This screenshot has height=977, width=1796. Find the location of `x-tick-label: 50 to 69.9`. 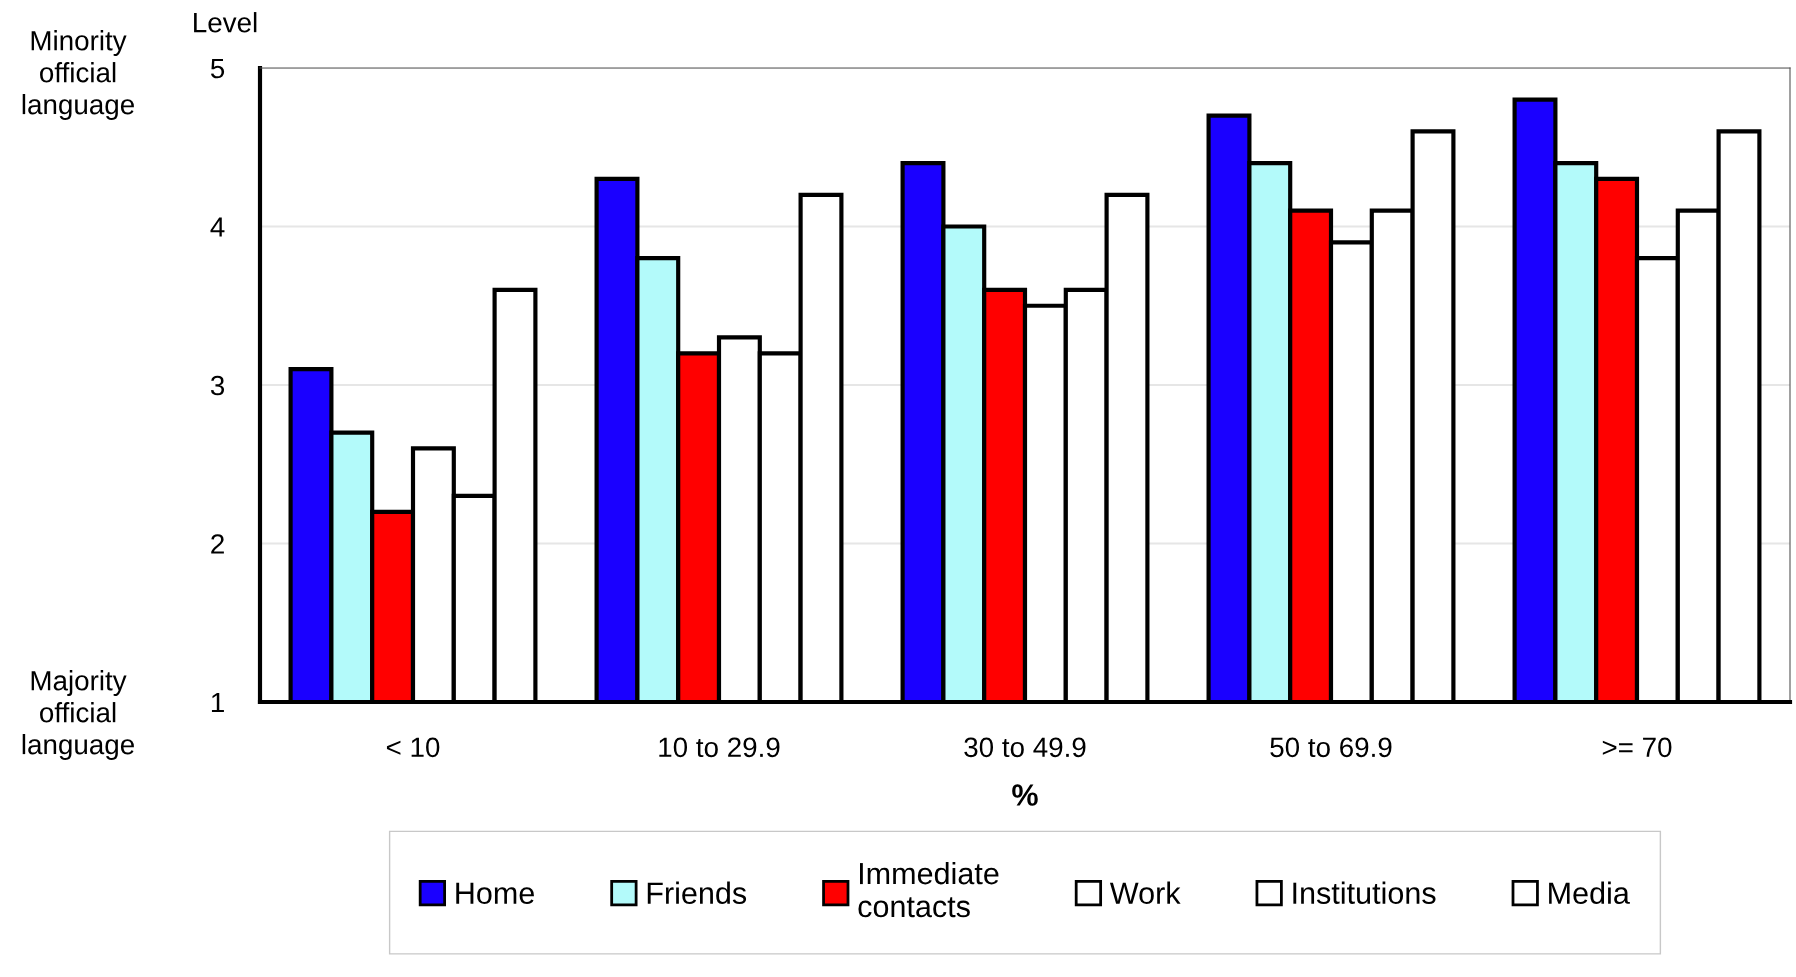

x-tick-label: 50 to 69.9 is located at coordinates (1331, 747).